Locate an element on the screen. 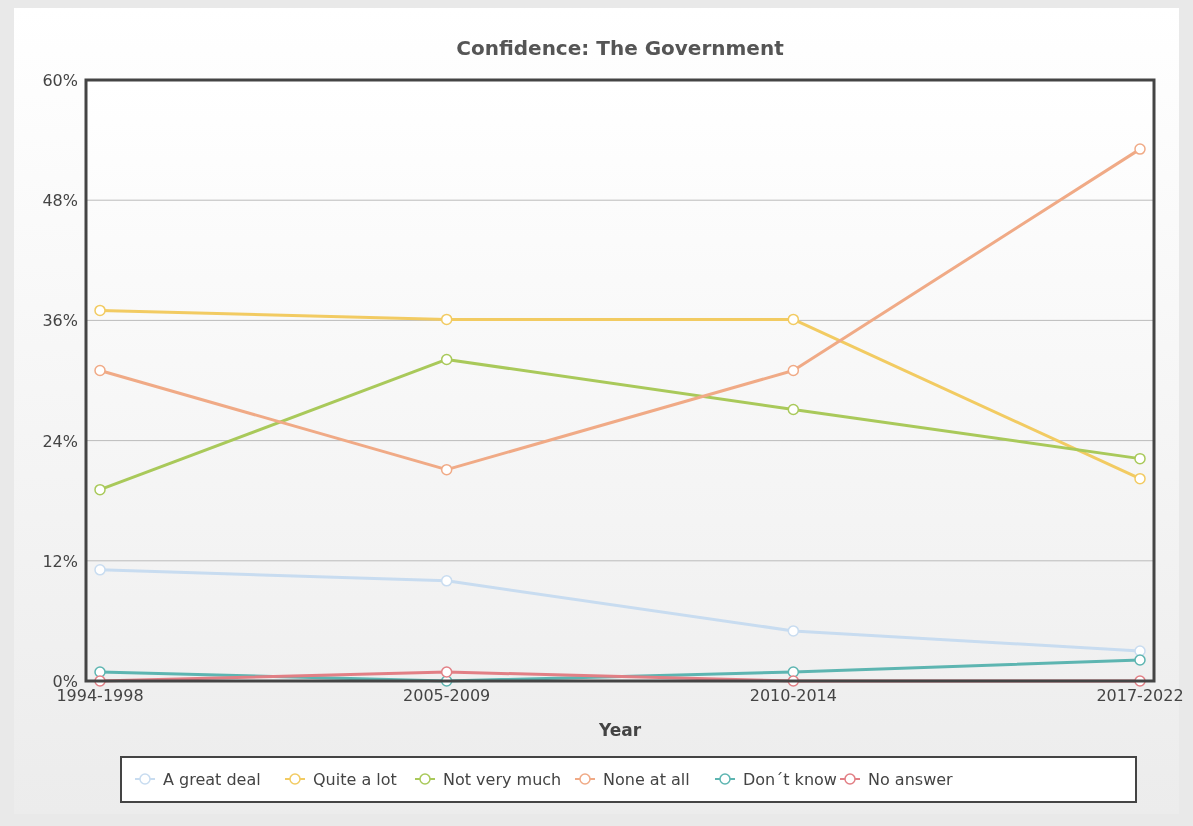 The image size is (1193, 826). x-tick-label: 2005-2009 is located at coordinates (447, 695).